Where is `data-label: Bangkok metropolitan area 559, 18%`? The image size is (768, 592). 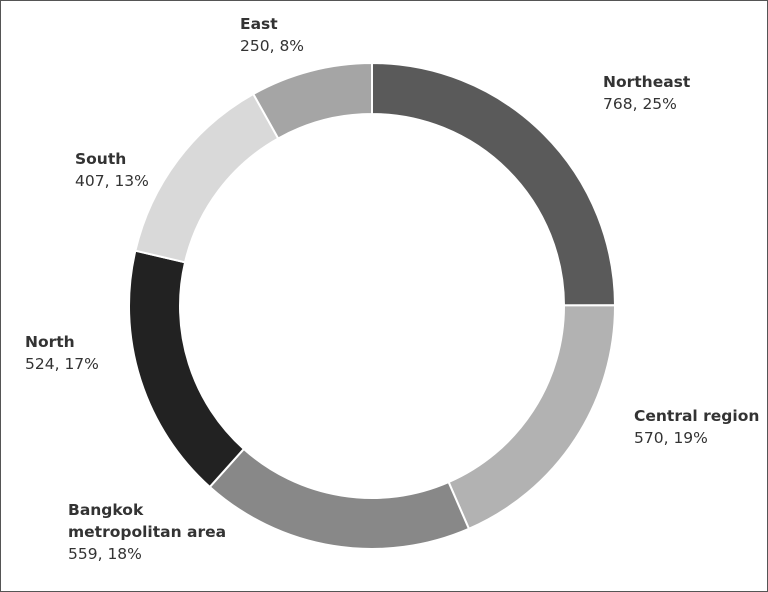
data-label: Bangkok metropolitan area 559, 18% is located at coordinates (158, 532).